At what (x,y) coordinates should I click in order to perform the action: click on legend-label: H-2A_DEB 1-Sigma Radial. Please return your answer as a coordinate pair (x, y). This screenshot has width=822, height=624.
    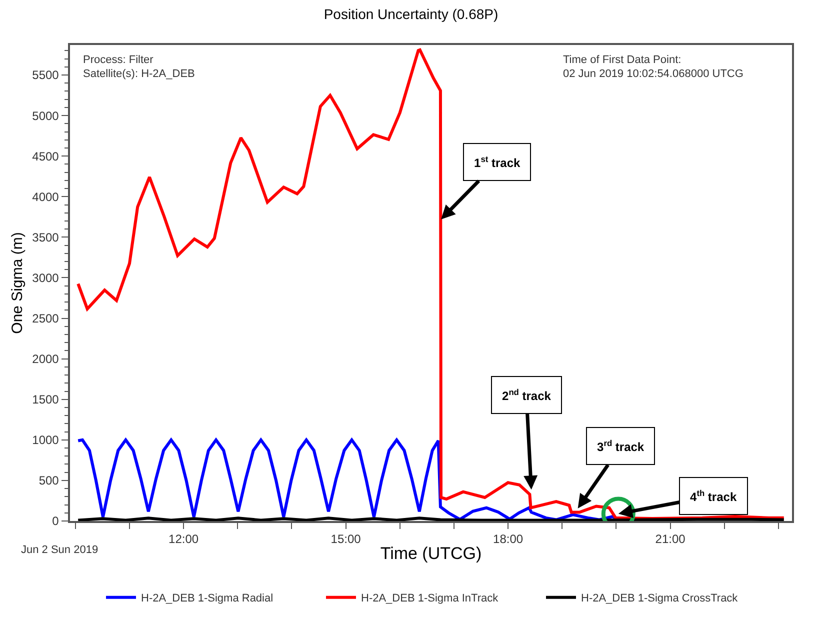
    Looking at the image, I should click on (207, 598).